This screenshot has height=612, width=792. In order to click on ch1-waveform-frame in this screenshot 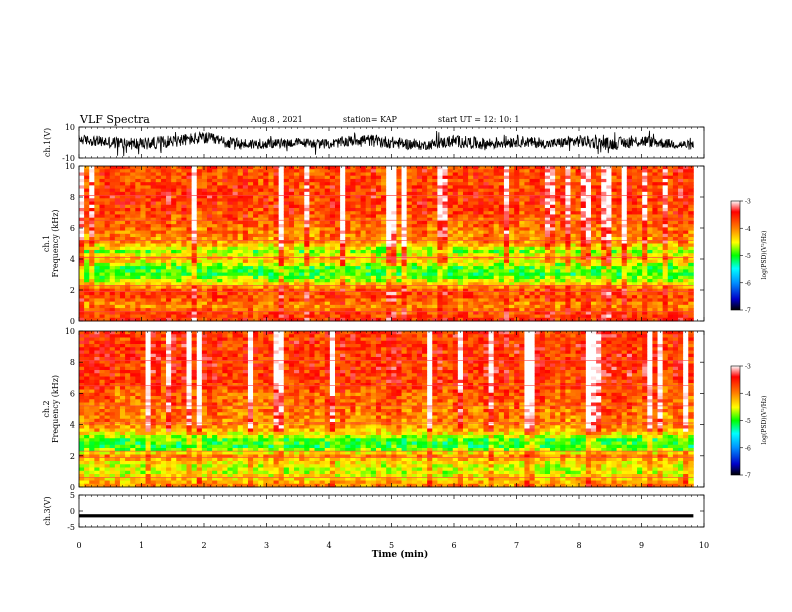, I will do `click(391, 142)`.